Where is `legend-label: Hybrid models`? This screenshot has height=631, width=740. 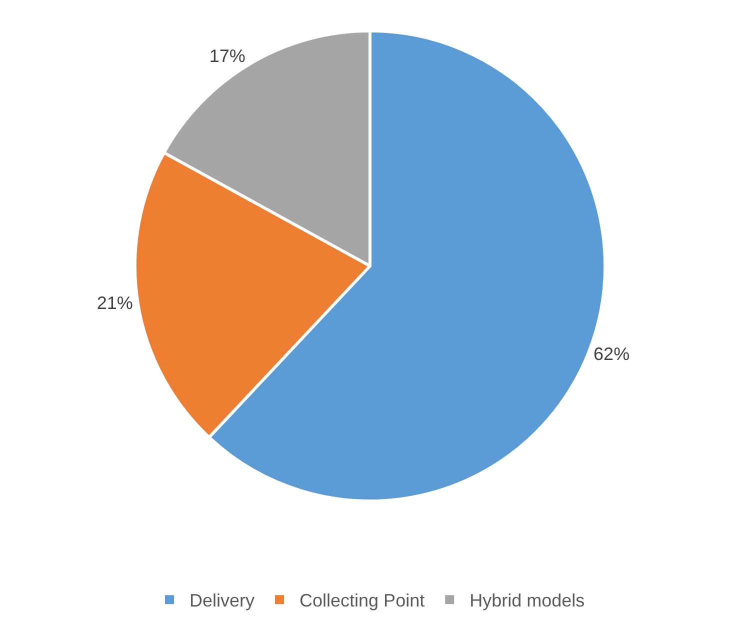
legend-label: Hybrid models is located at coordinates (527, 600).